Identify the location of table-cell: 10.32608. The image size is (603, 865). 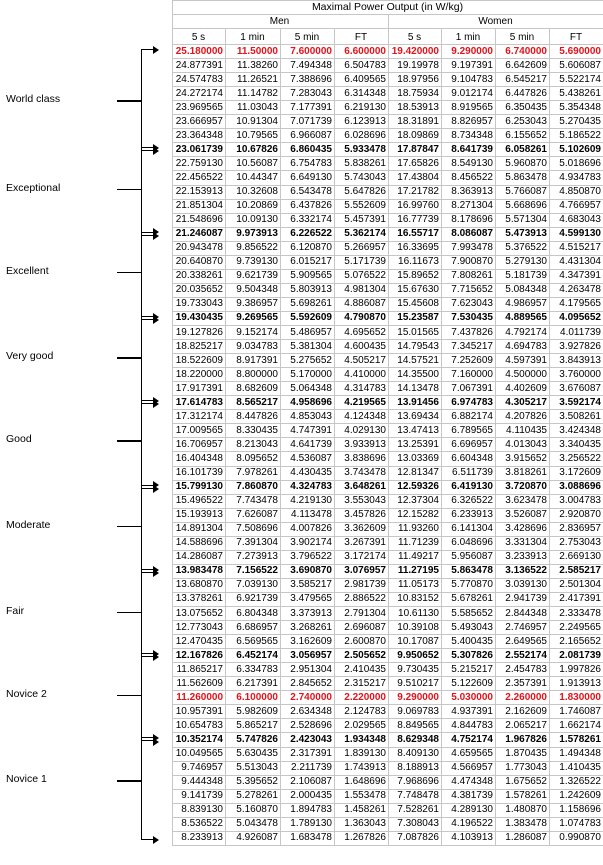
(257, 191).